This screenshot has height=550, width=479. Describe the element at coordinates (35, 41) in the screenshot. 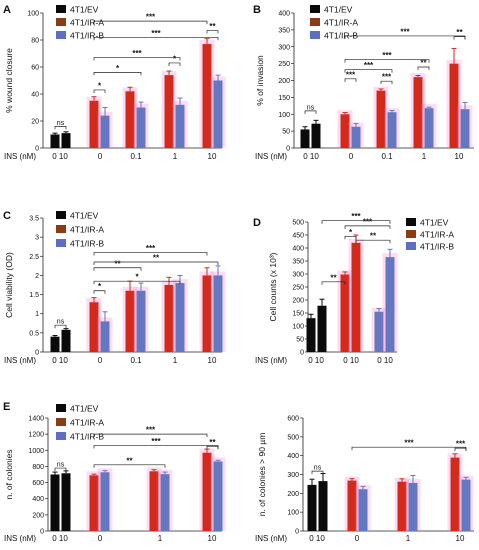

I see `y-tick-label: 80` at that location.